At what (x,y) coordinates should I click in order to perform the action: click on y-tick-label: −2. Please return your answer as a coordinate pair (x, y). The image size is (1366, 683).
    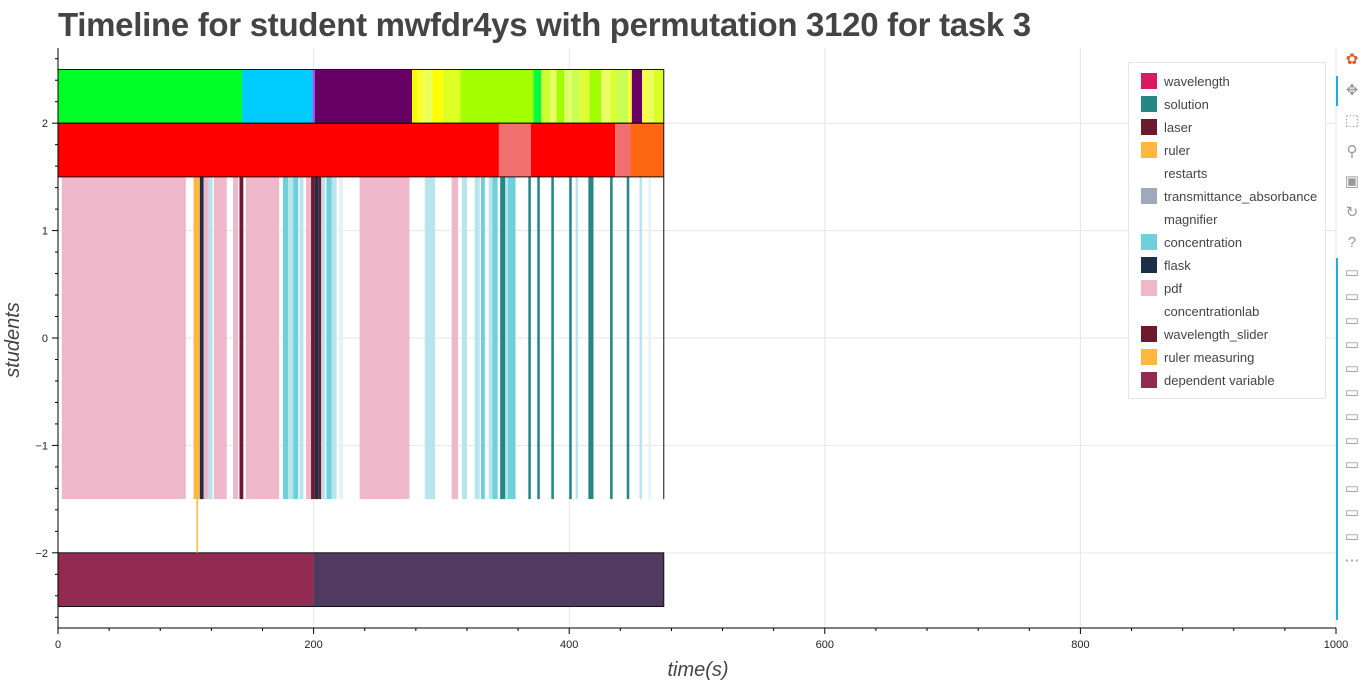
    Looking at the image, I should click on (41, 554).